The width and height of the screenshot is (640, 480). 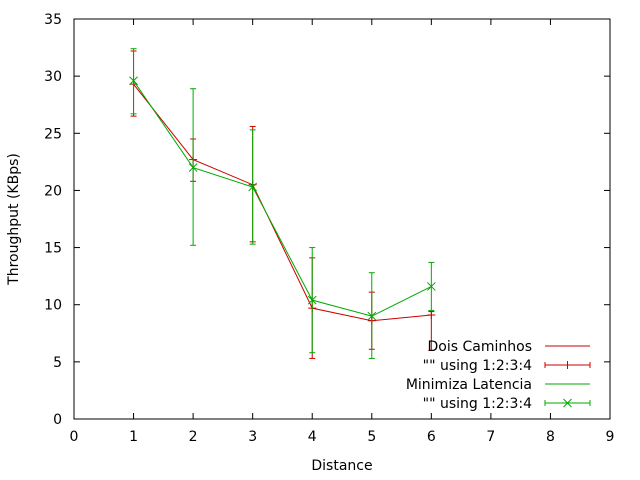 I want to click on x-tick-label: 6, so click(x=431, y=437).